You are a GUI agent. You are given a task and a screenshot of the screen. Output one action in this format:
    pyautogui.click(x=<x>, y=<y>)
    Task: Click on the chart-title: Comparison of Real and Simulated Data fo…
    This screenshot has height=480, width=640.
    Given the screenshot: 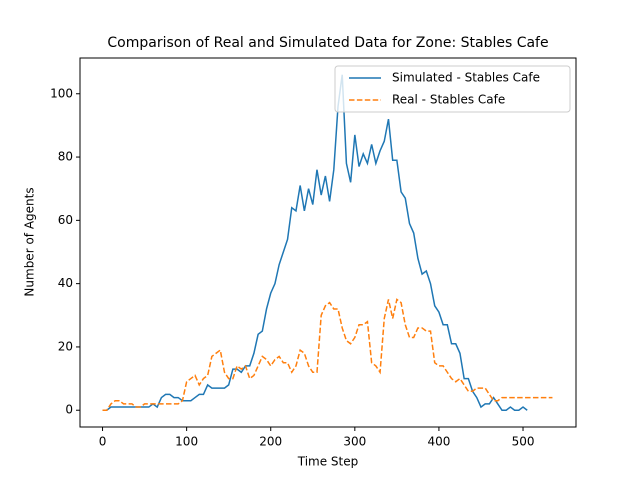 What is the action you would take?
    pyautogui.click(x=327, y=43)
    